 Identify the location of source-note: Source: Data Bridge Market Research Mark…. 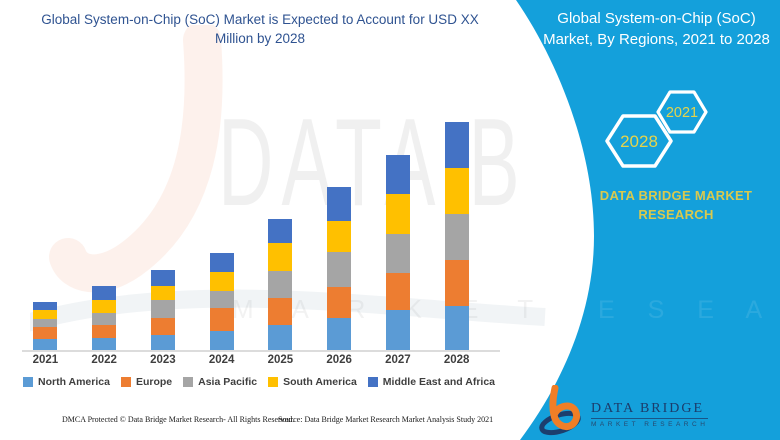
(386, 419).